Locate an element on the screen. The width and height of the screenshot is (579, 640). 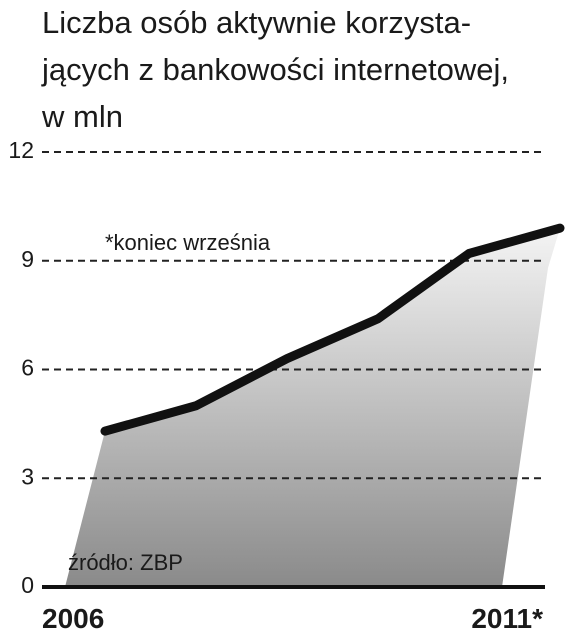
chart-title: Liczba osób aktywnie korzysta- is located at coordinates (256, 22).